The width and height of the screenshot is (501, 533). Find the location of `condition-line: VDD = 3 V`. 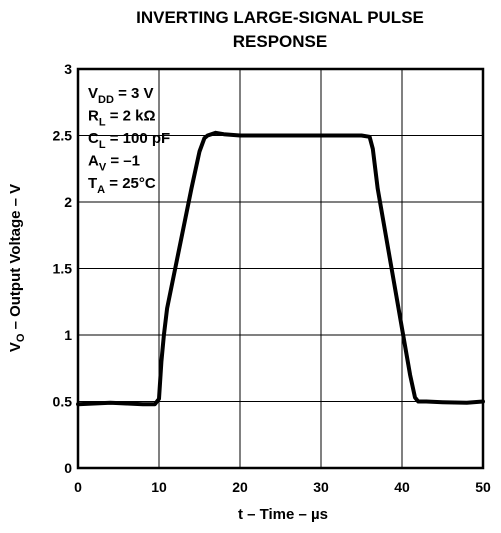

condition-line: VDD = 3 V is located at coordinates (121, 95).